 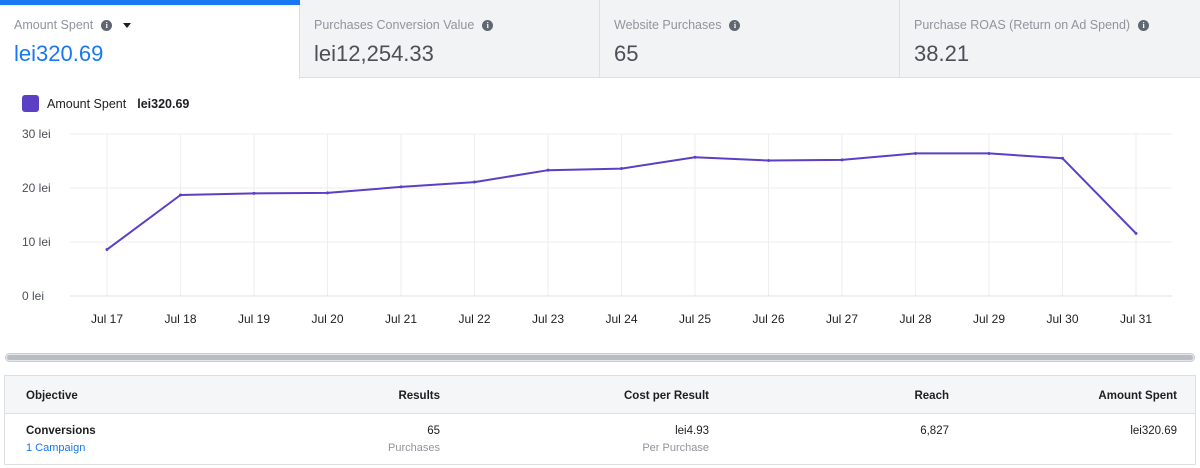 What do you see at coordinates (842, 319) in the screenshot?
I see `x-tick-label: Jul 27` at bounding box center [842, 319].